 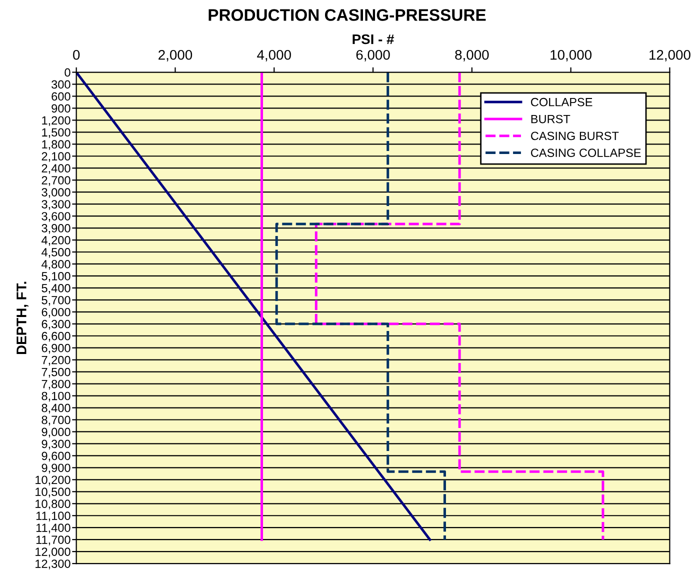 I want to click on y-tick-label: 7,800, so click(x=56, y=385).